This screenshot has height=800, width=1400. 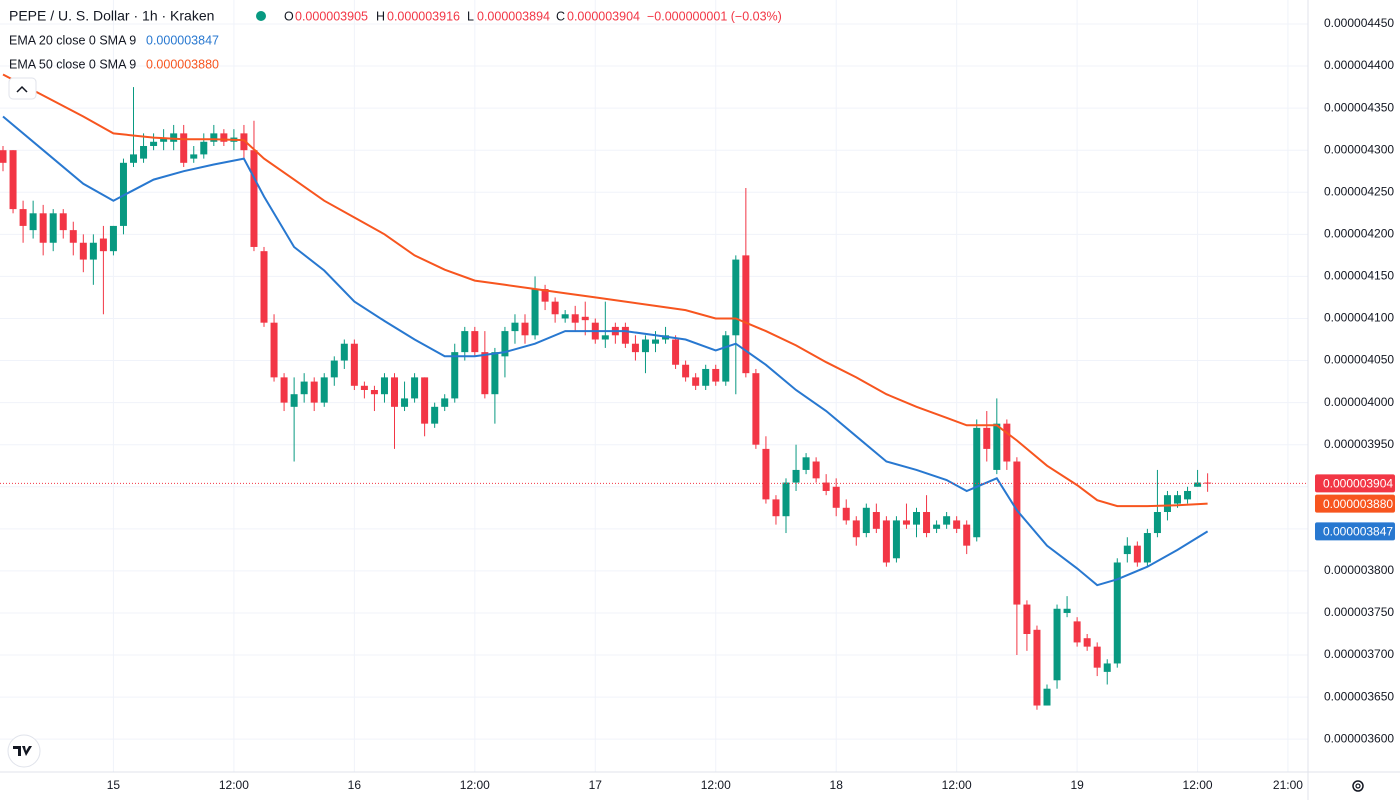 I want to click on y-tick-label: 0.000004200, so click(x=1359, y=234).